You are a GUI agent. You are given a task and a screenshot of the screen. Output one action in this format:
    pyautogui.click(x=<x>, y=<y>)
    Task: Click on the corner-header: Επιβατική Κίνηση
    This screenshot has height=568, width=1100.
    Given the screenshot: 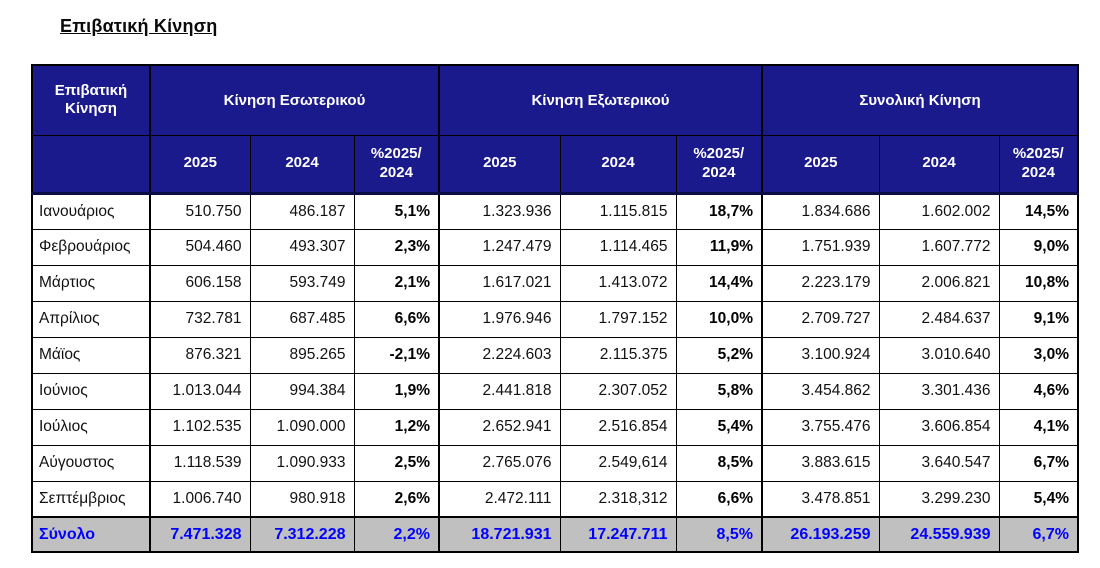 What is the action you would take?
    pyautogui.click(x=91, y=100)
    